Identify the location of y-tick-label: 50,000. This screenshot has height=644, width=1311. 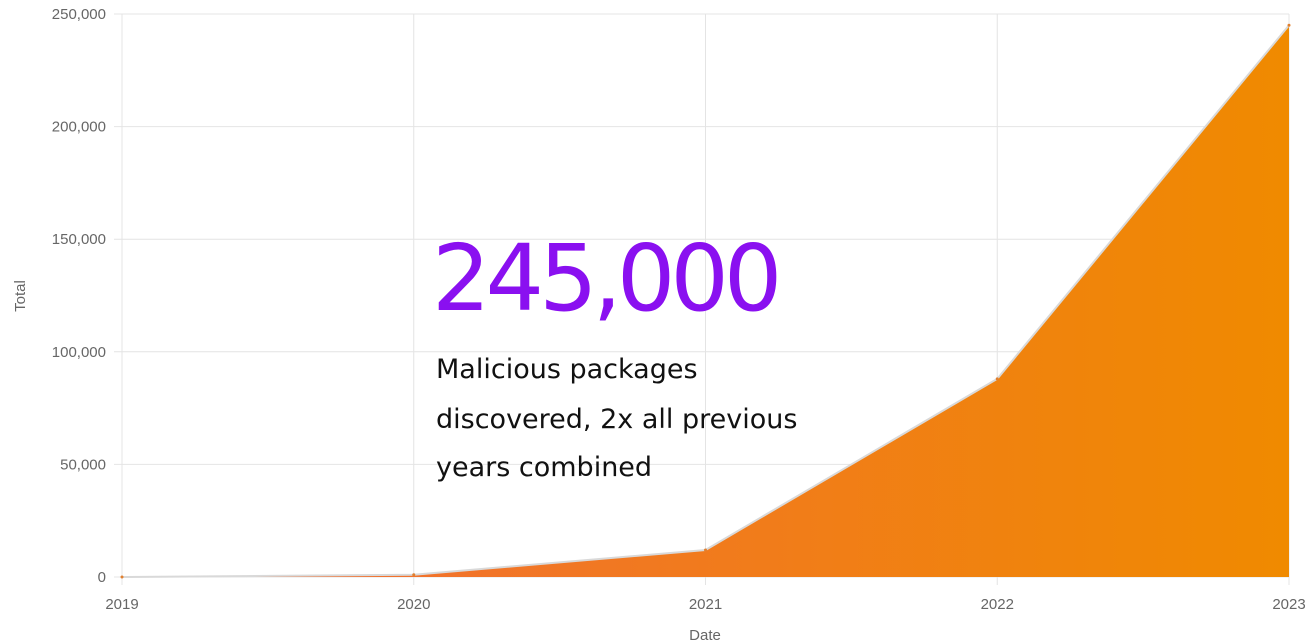
(83, 464).